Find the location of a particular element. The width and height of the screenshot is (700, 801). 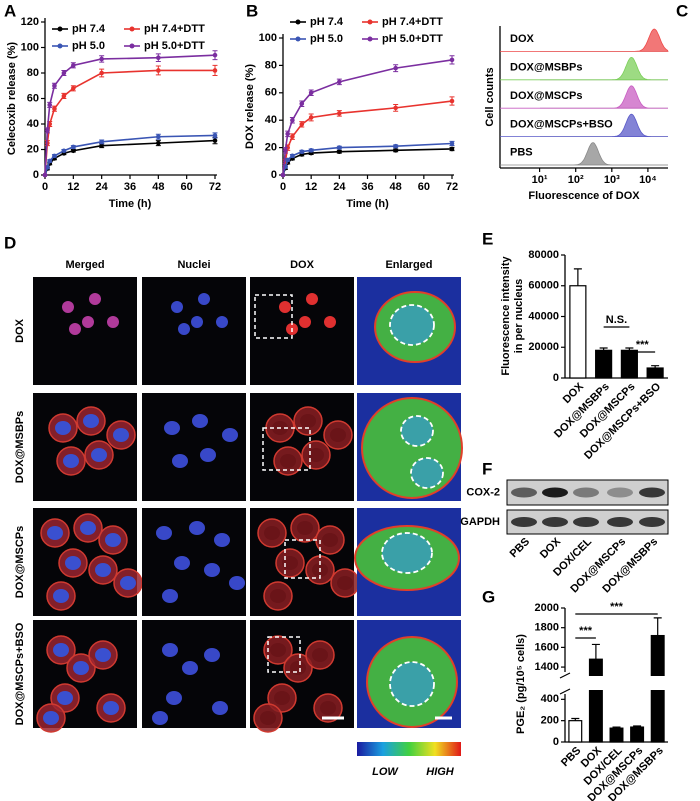

panel-label: G is located at coordinates (488, 596).